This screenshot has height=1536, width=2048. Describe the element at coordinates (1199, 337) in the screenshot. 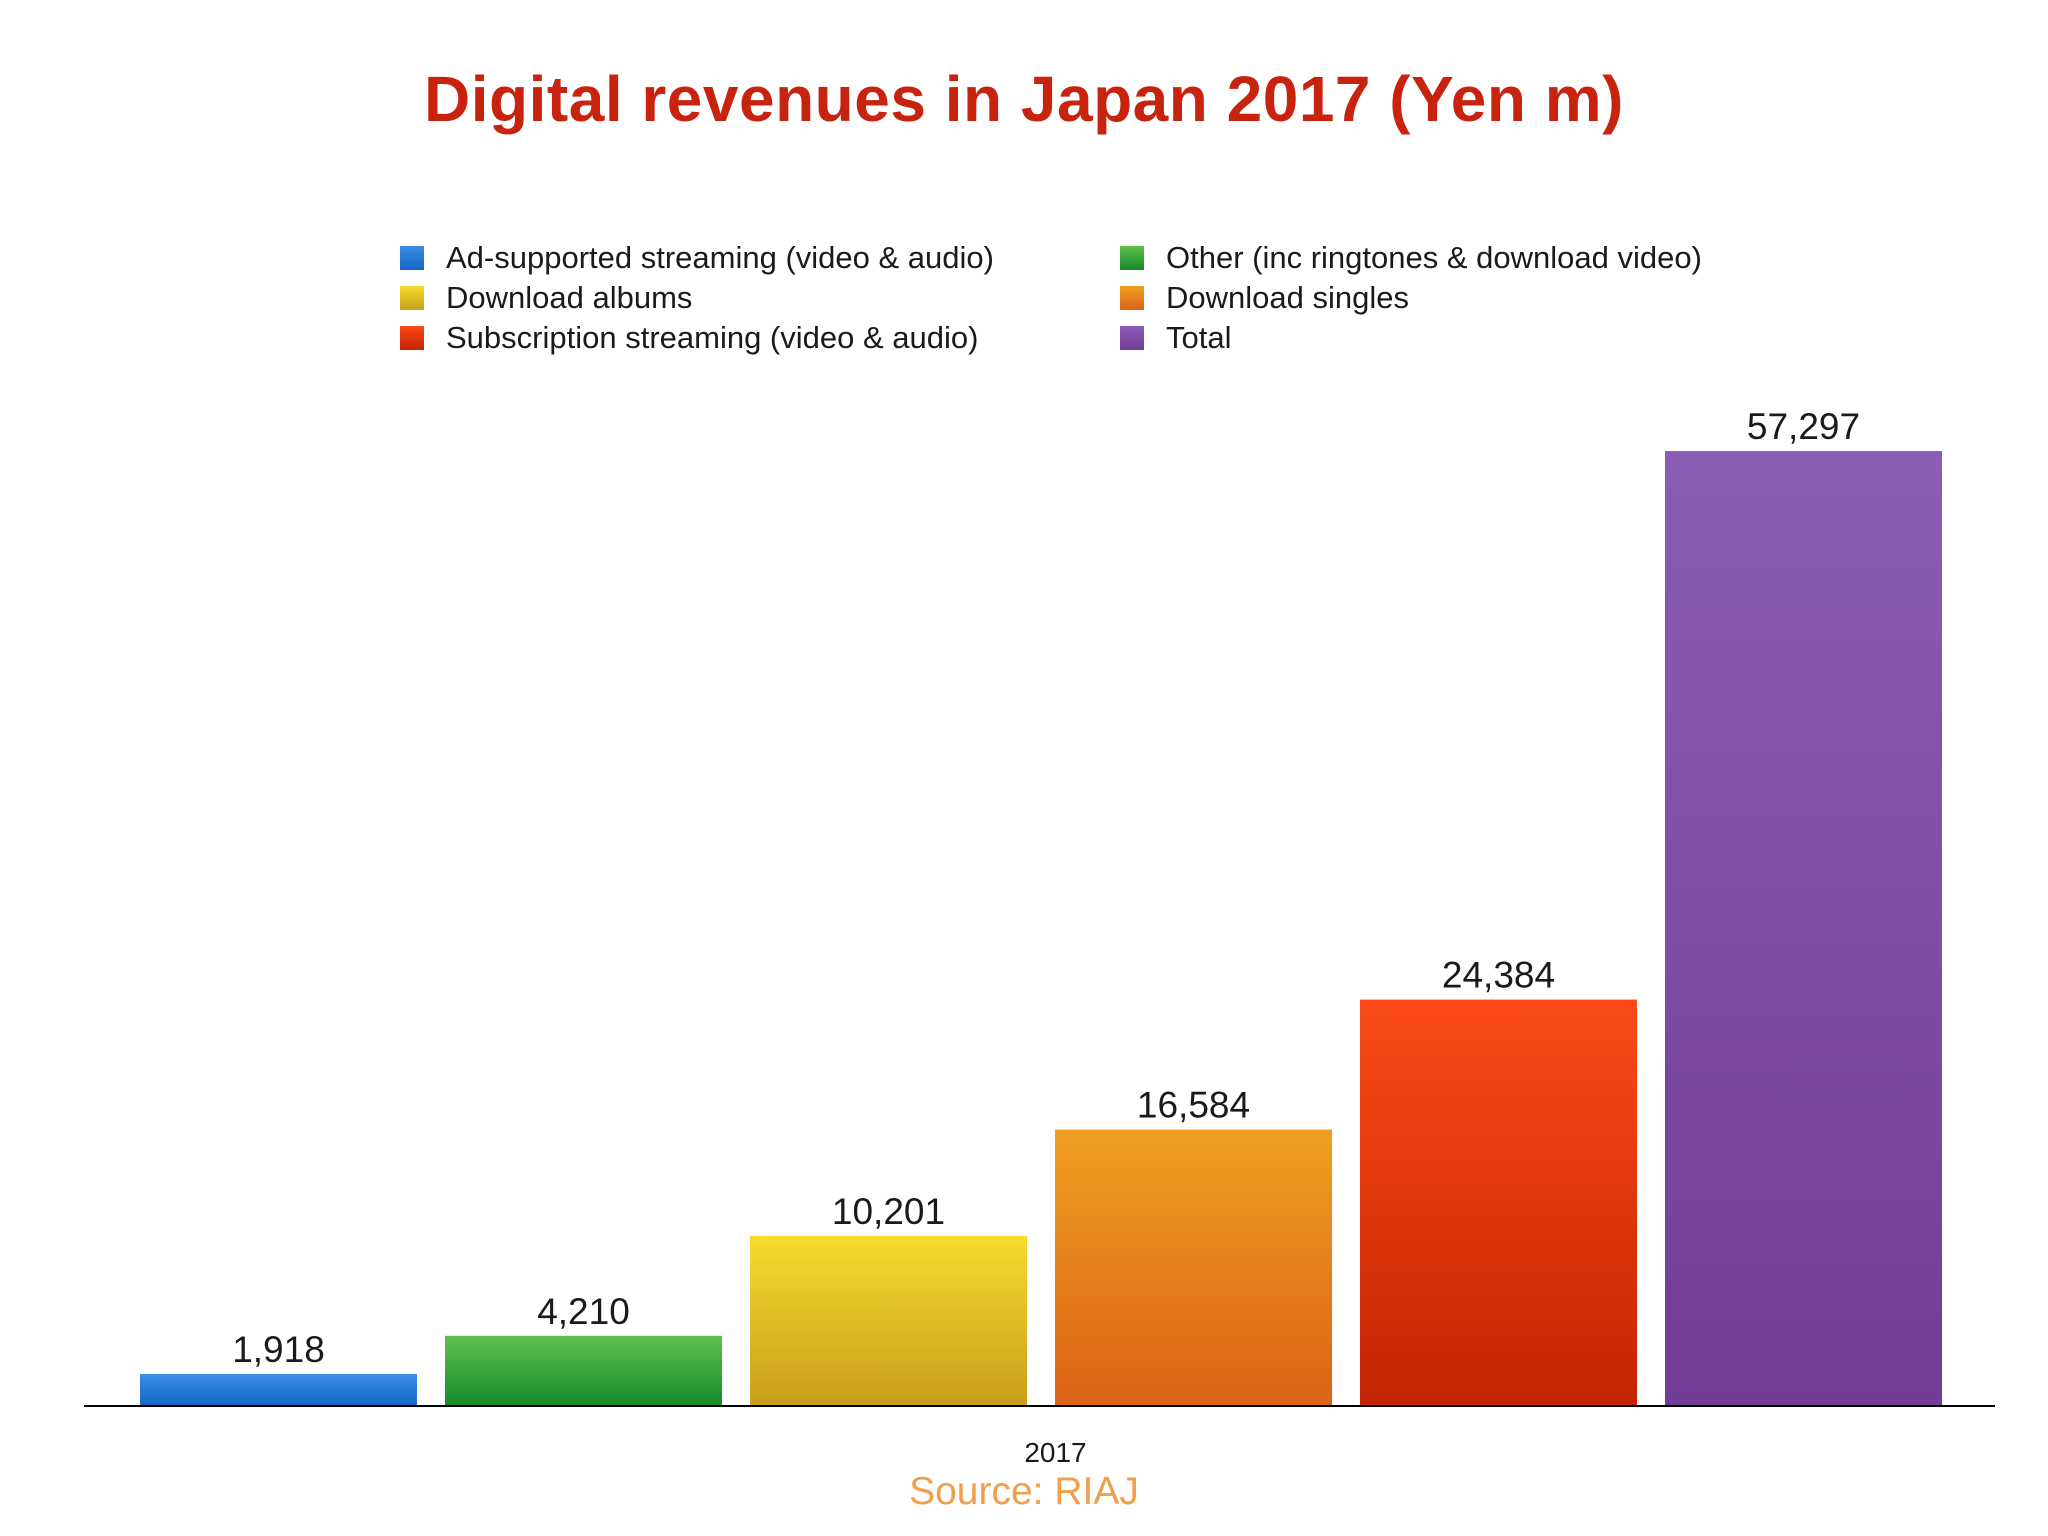

I see `legend-label: Total` at that location.